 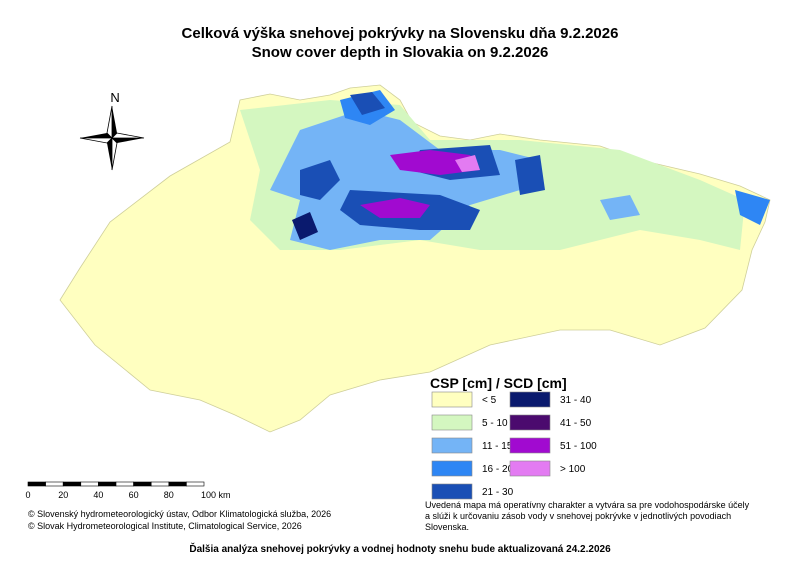 What do you see at coordinates (114, 97) in the screenshot?
I see `north-label: N` at bounding box center [114, 97].